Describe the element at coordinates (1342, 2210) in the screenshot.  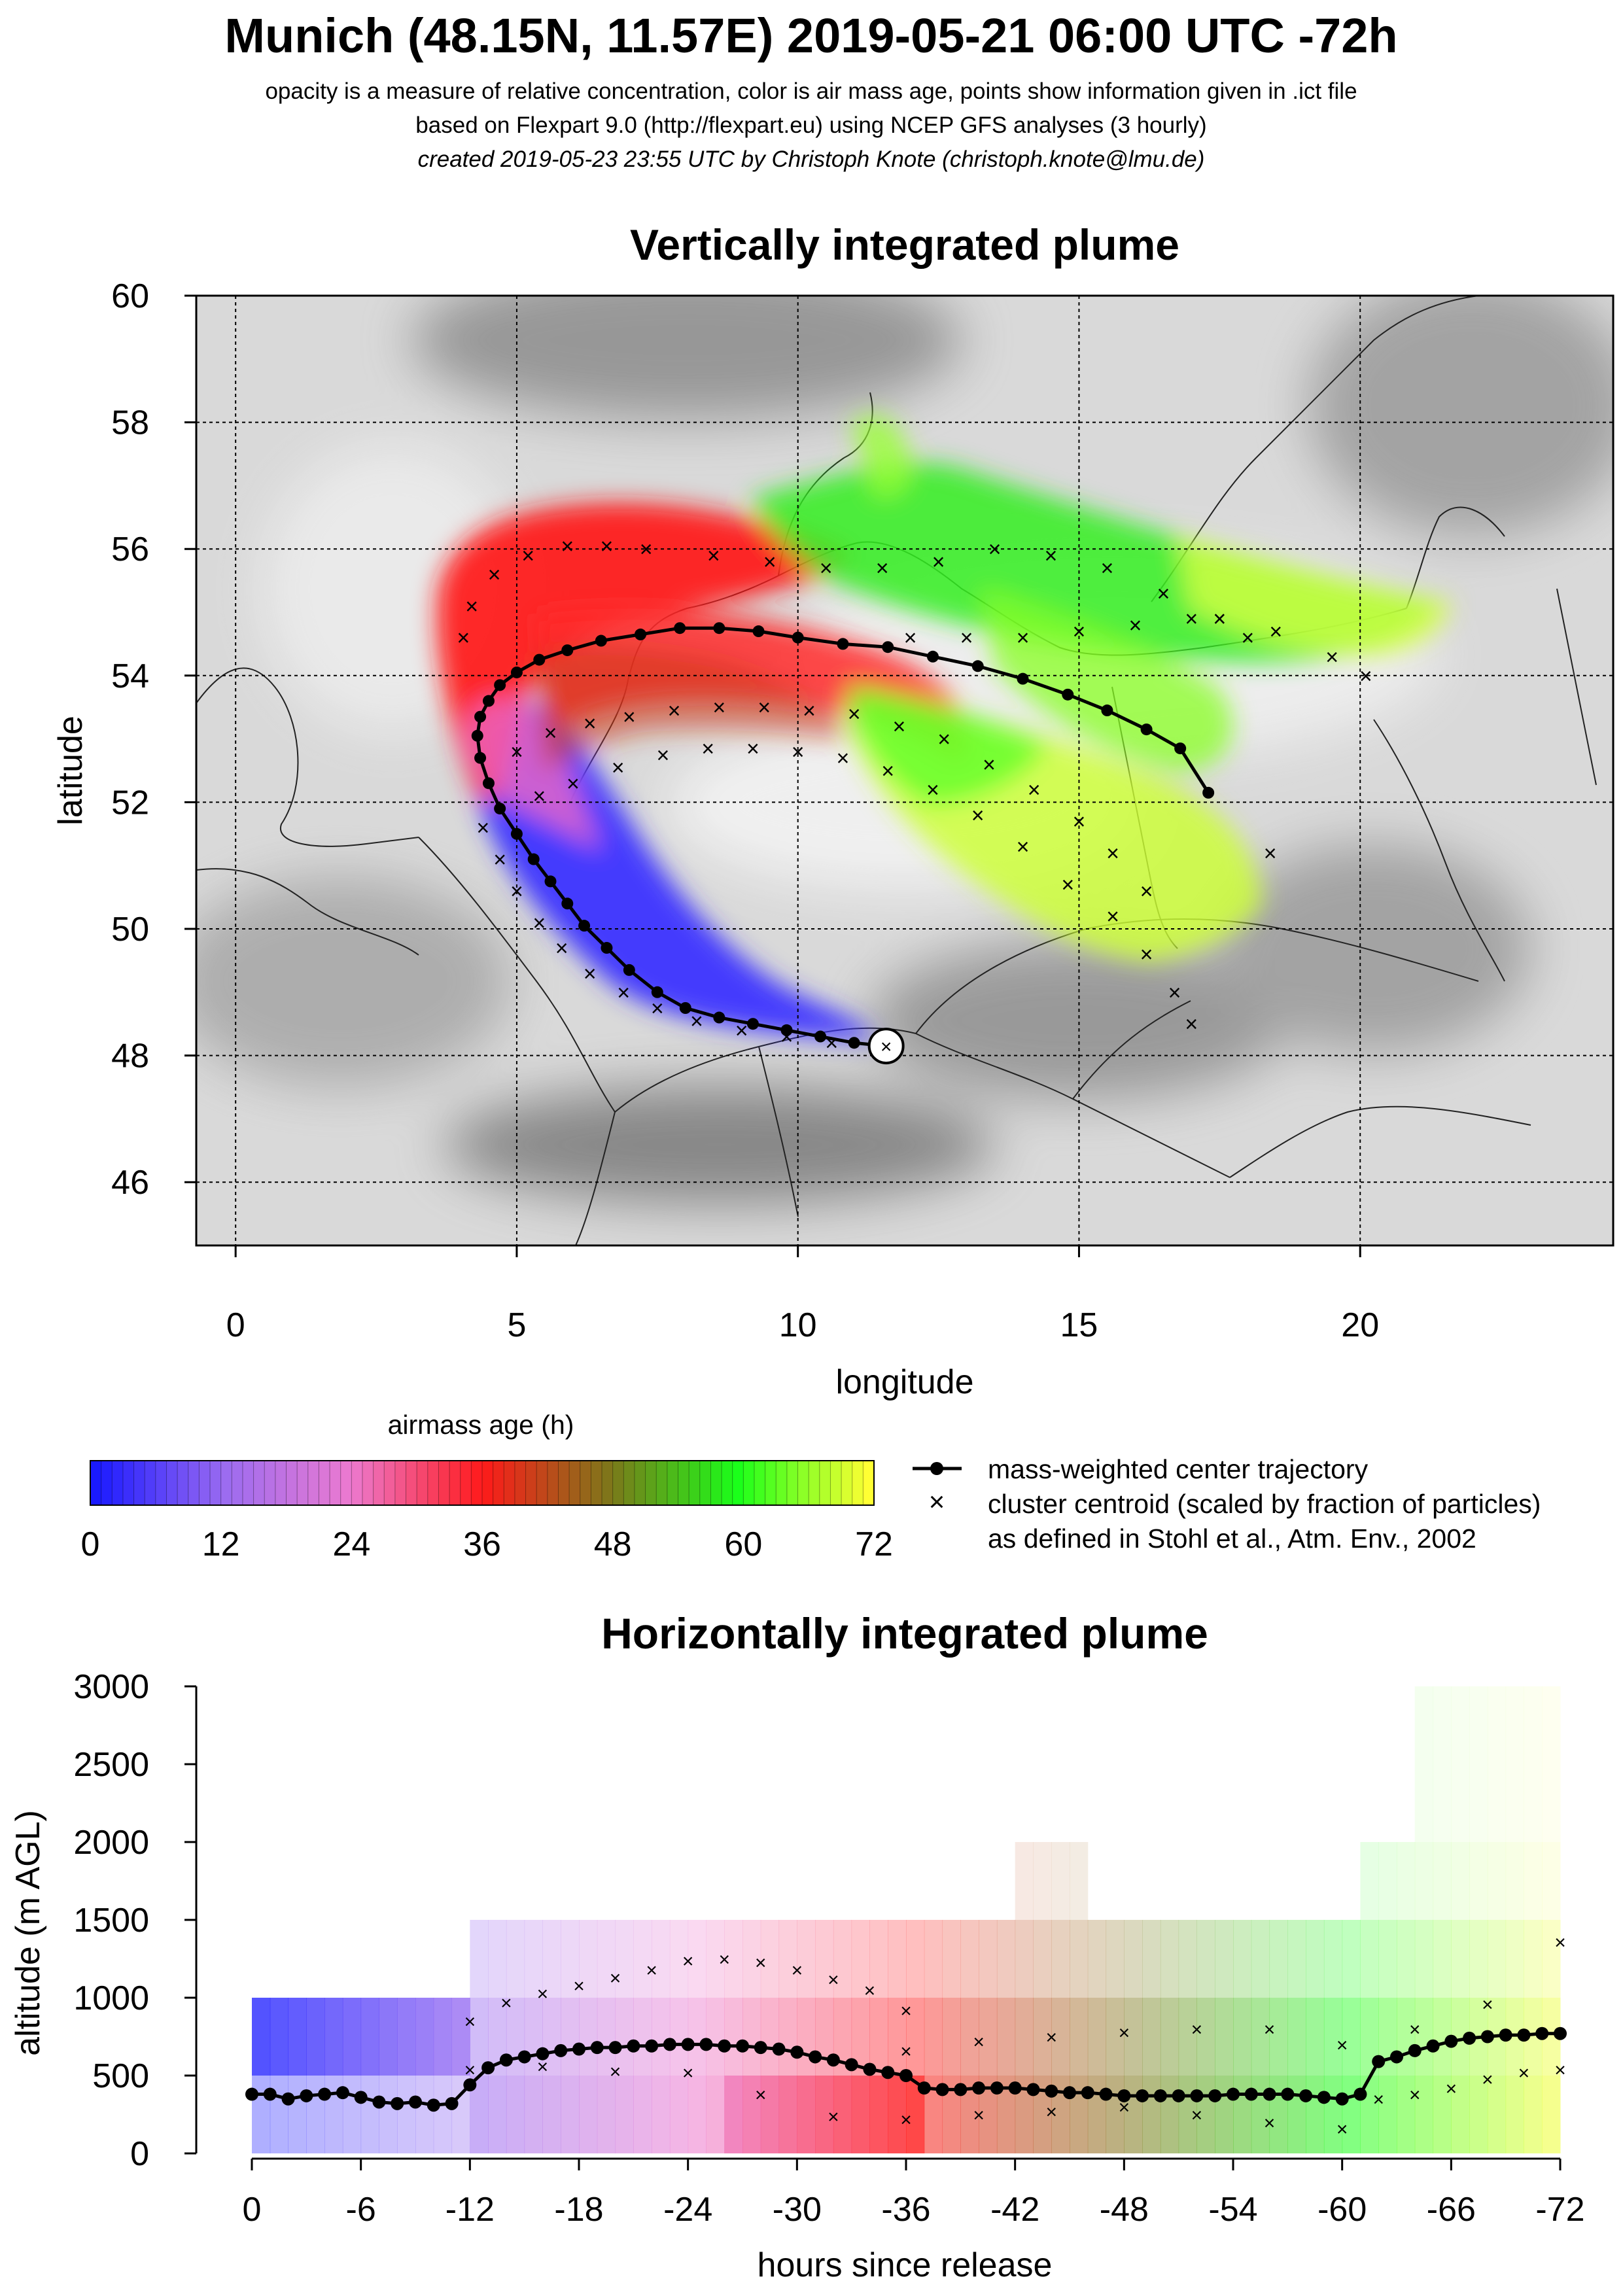
I see `altitude-xtick-label: -60` at that location.